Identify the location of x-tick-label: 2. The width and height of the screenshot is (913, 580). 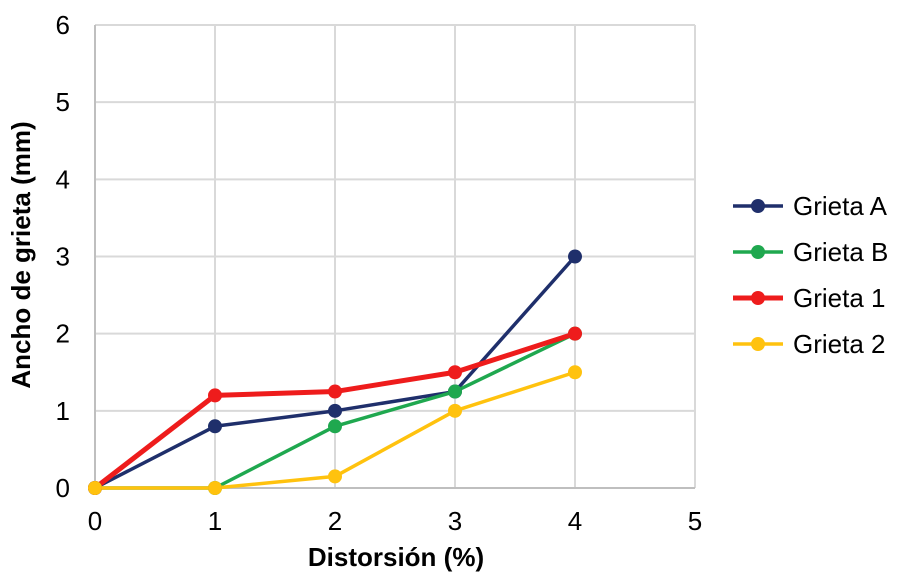
(335, 521).